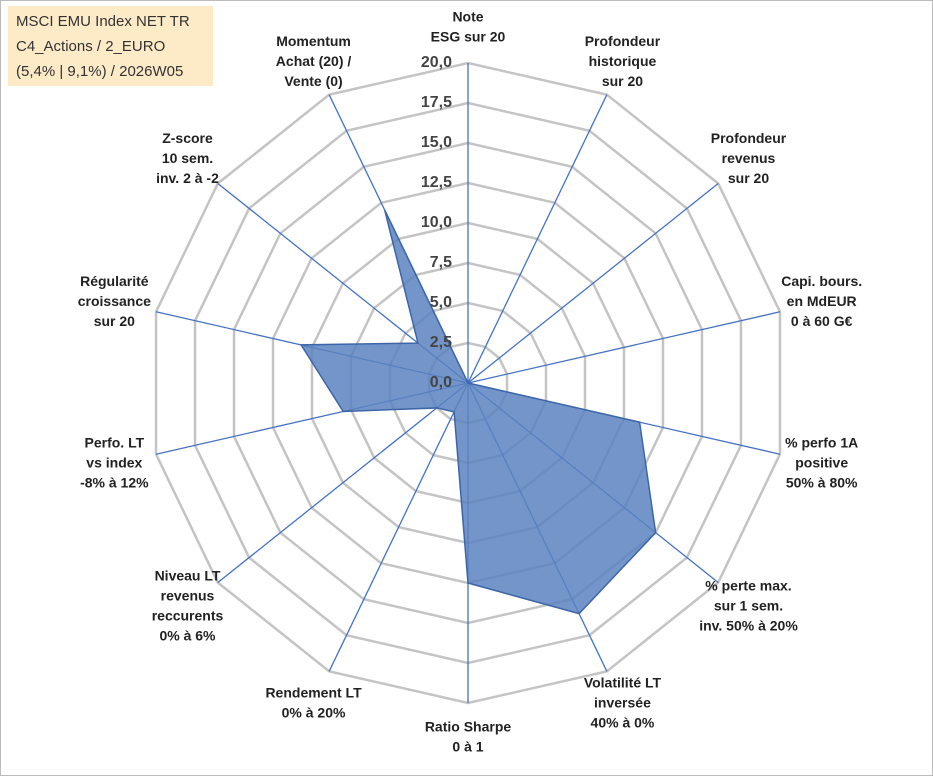  Describe the element at coordinates (187, 158) in the screenshot. I see `axis-label: 10 sem.` at that location.